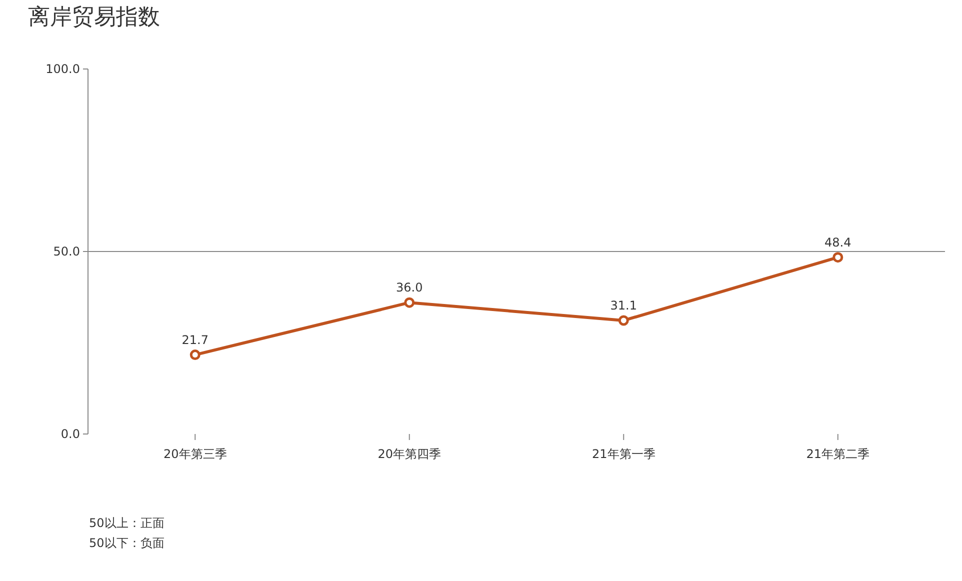 Image resolution: width=962 pixels, height=581 pixels. Describe the element at coordinates (126, 543) in the screenshot. I see `text: 50以下：负面` at that location.